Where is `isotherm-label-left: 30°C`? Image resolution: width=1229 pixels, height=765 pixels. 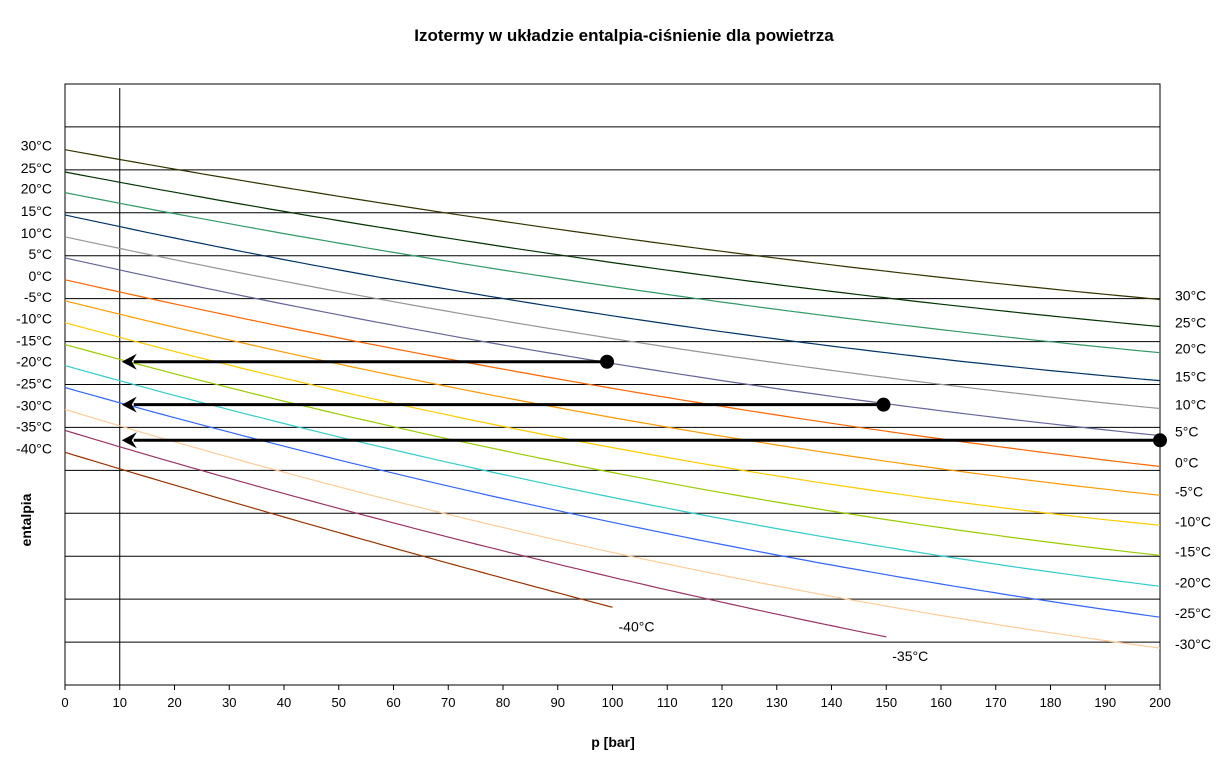 isotherm-label-left: 30°C is located at coordinates (36, 146).